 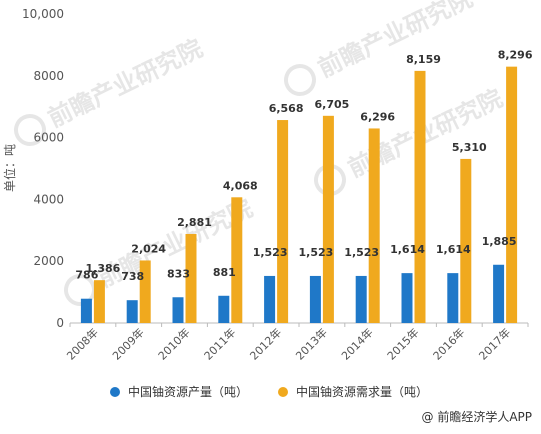 I want to click on x-tick-label: 2010年, so click(x=173, y=343).